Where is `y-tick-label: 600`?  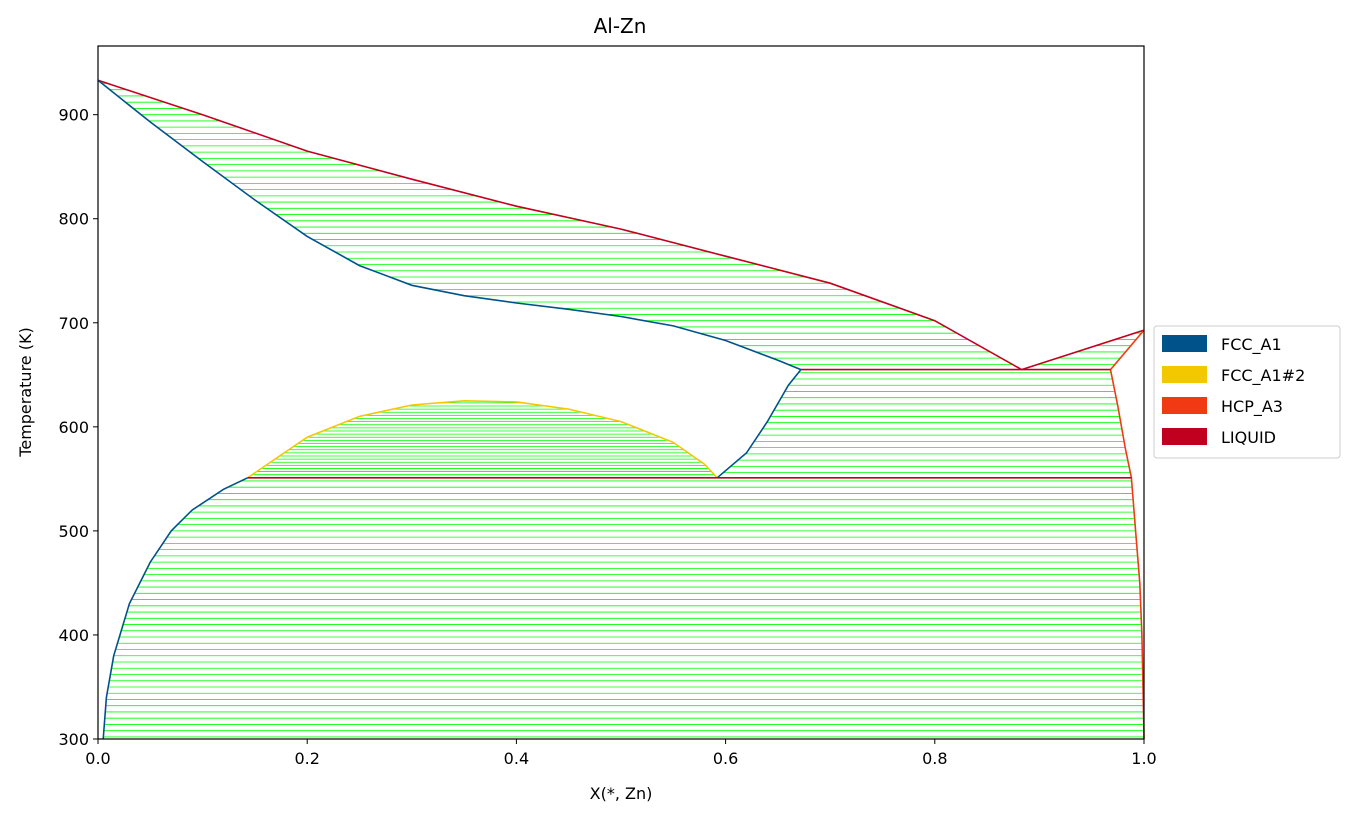
y-tick-label: 600 is located at coordinates (73, 427).